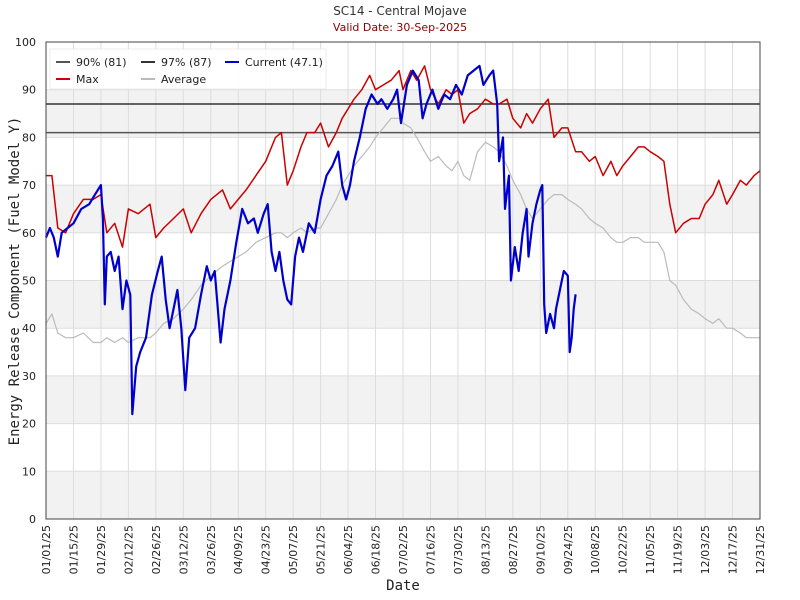 Image resolution: width=800 pixels, height=600 pixels. I want to click on x-tick-label: 11/19/25, so click(678, 549).